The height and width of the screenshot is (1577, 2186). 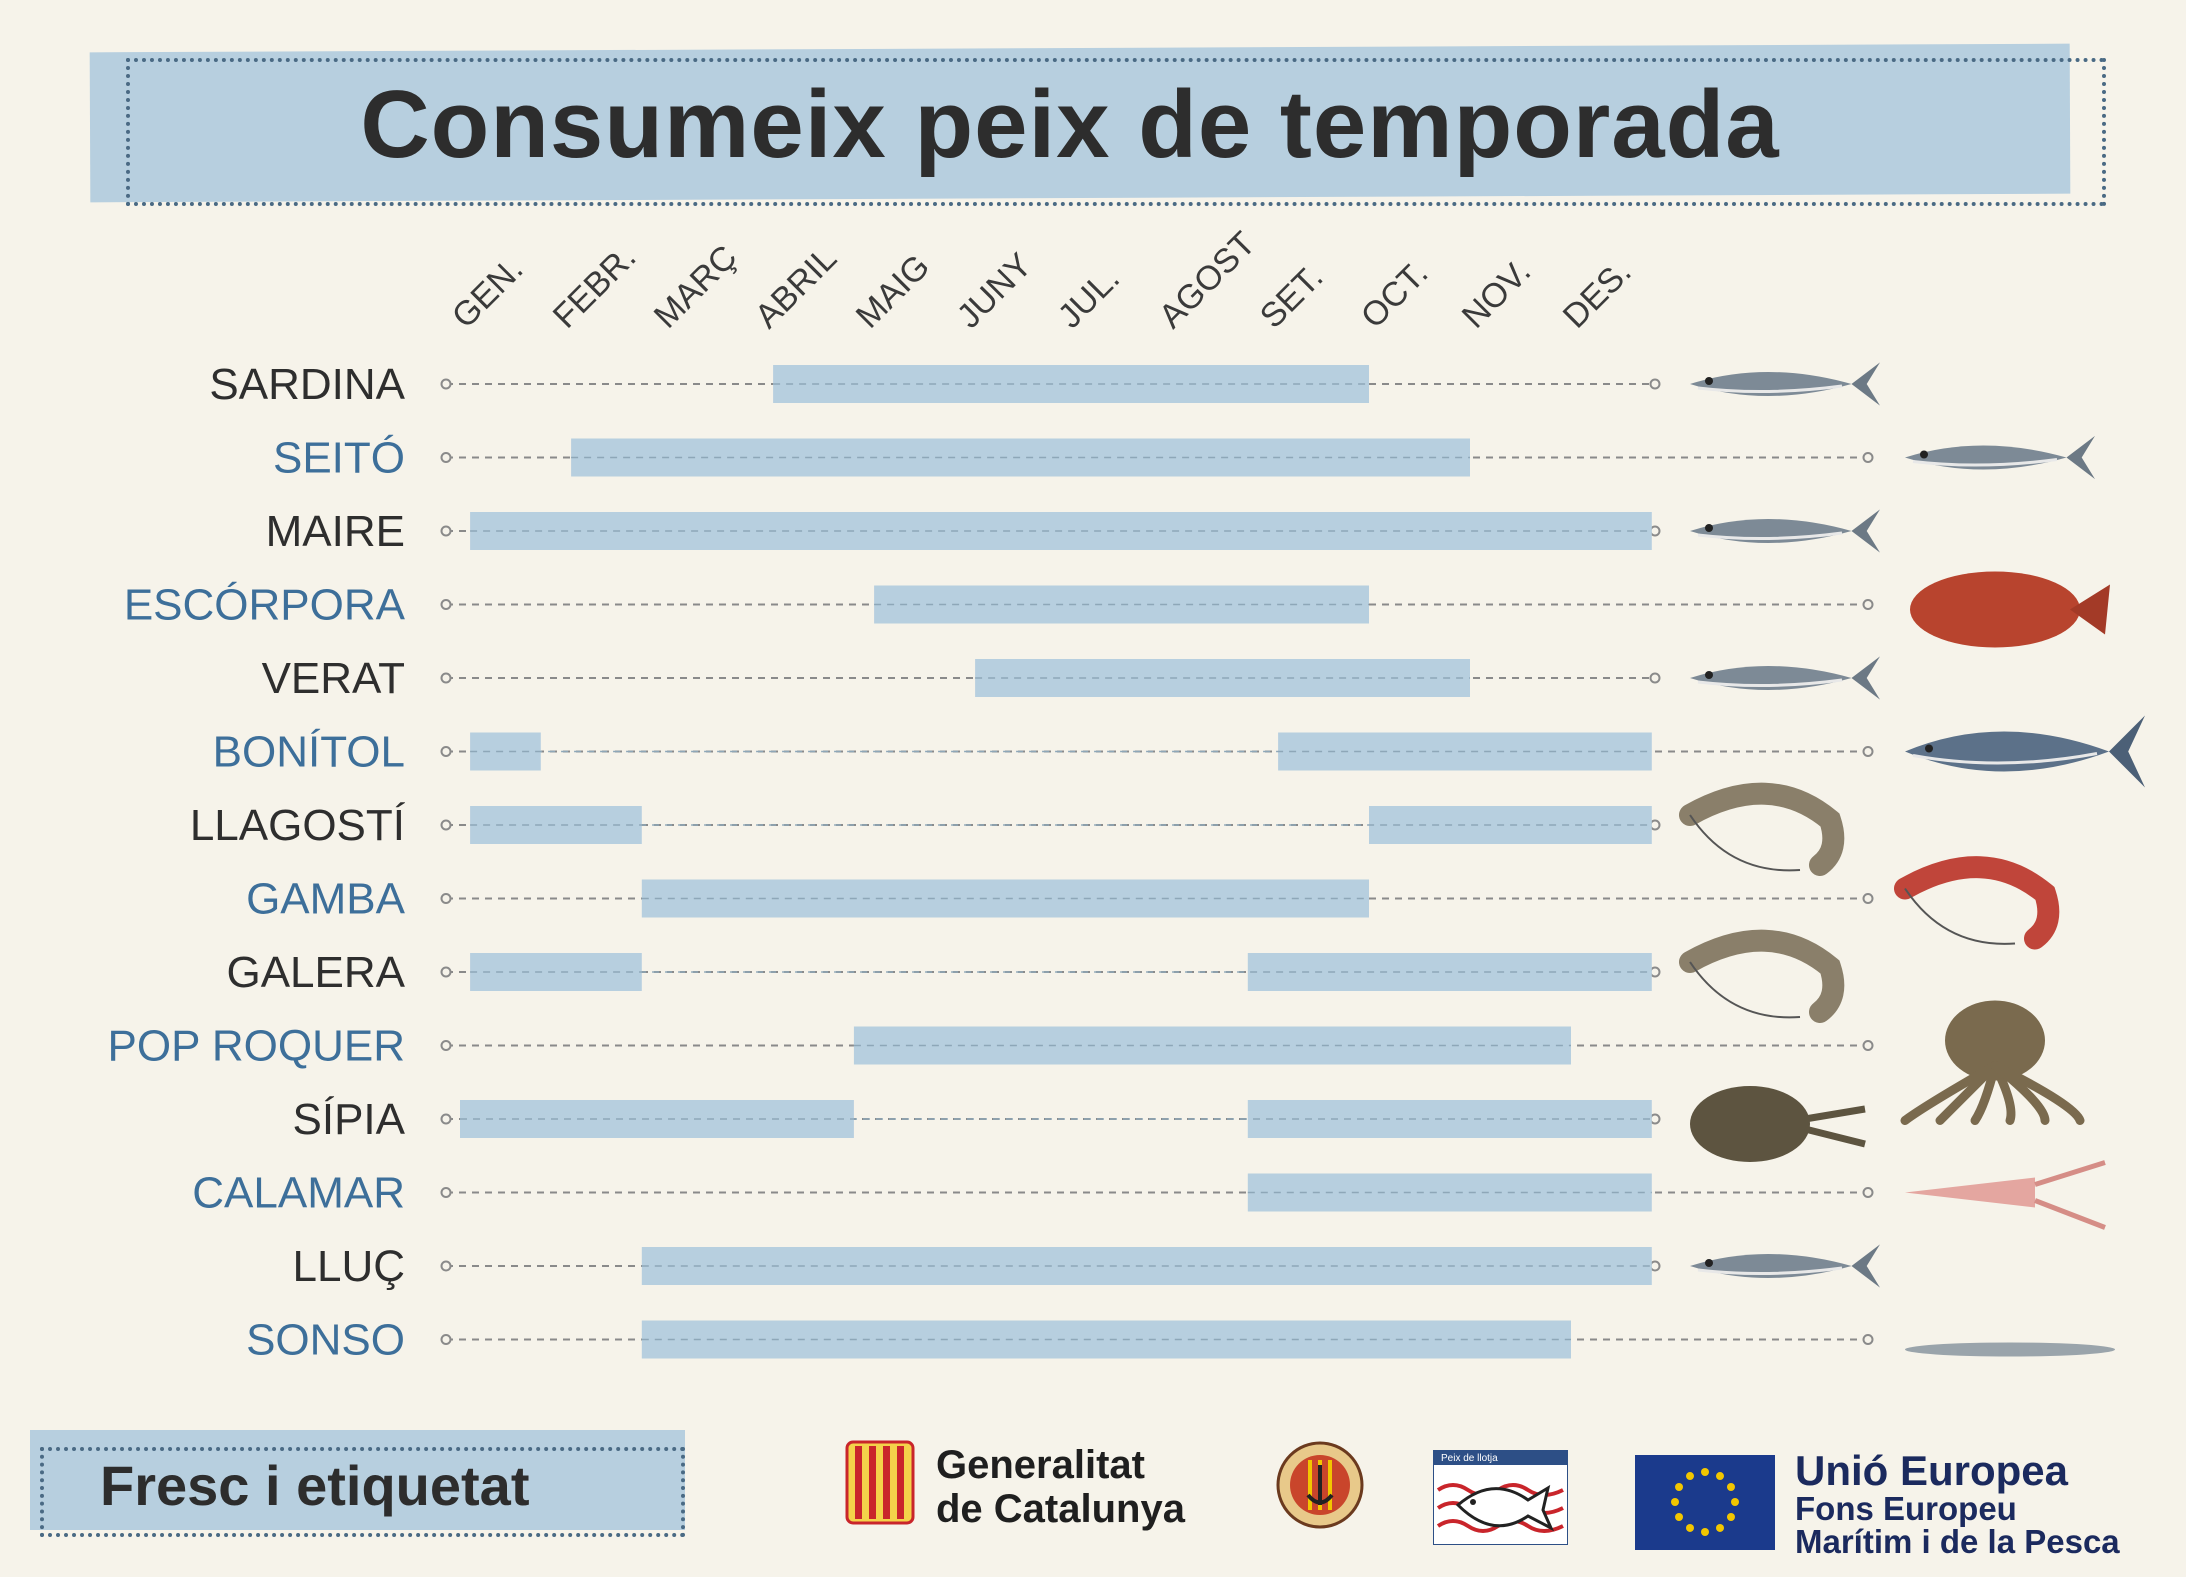 I want to click on month-label: GEN., so click(x=488, y=293).